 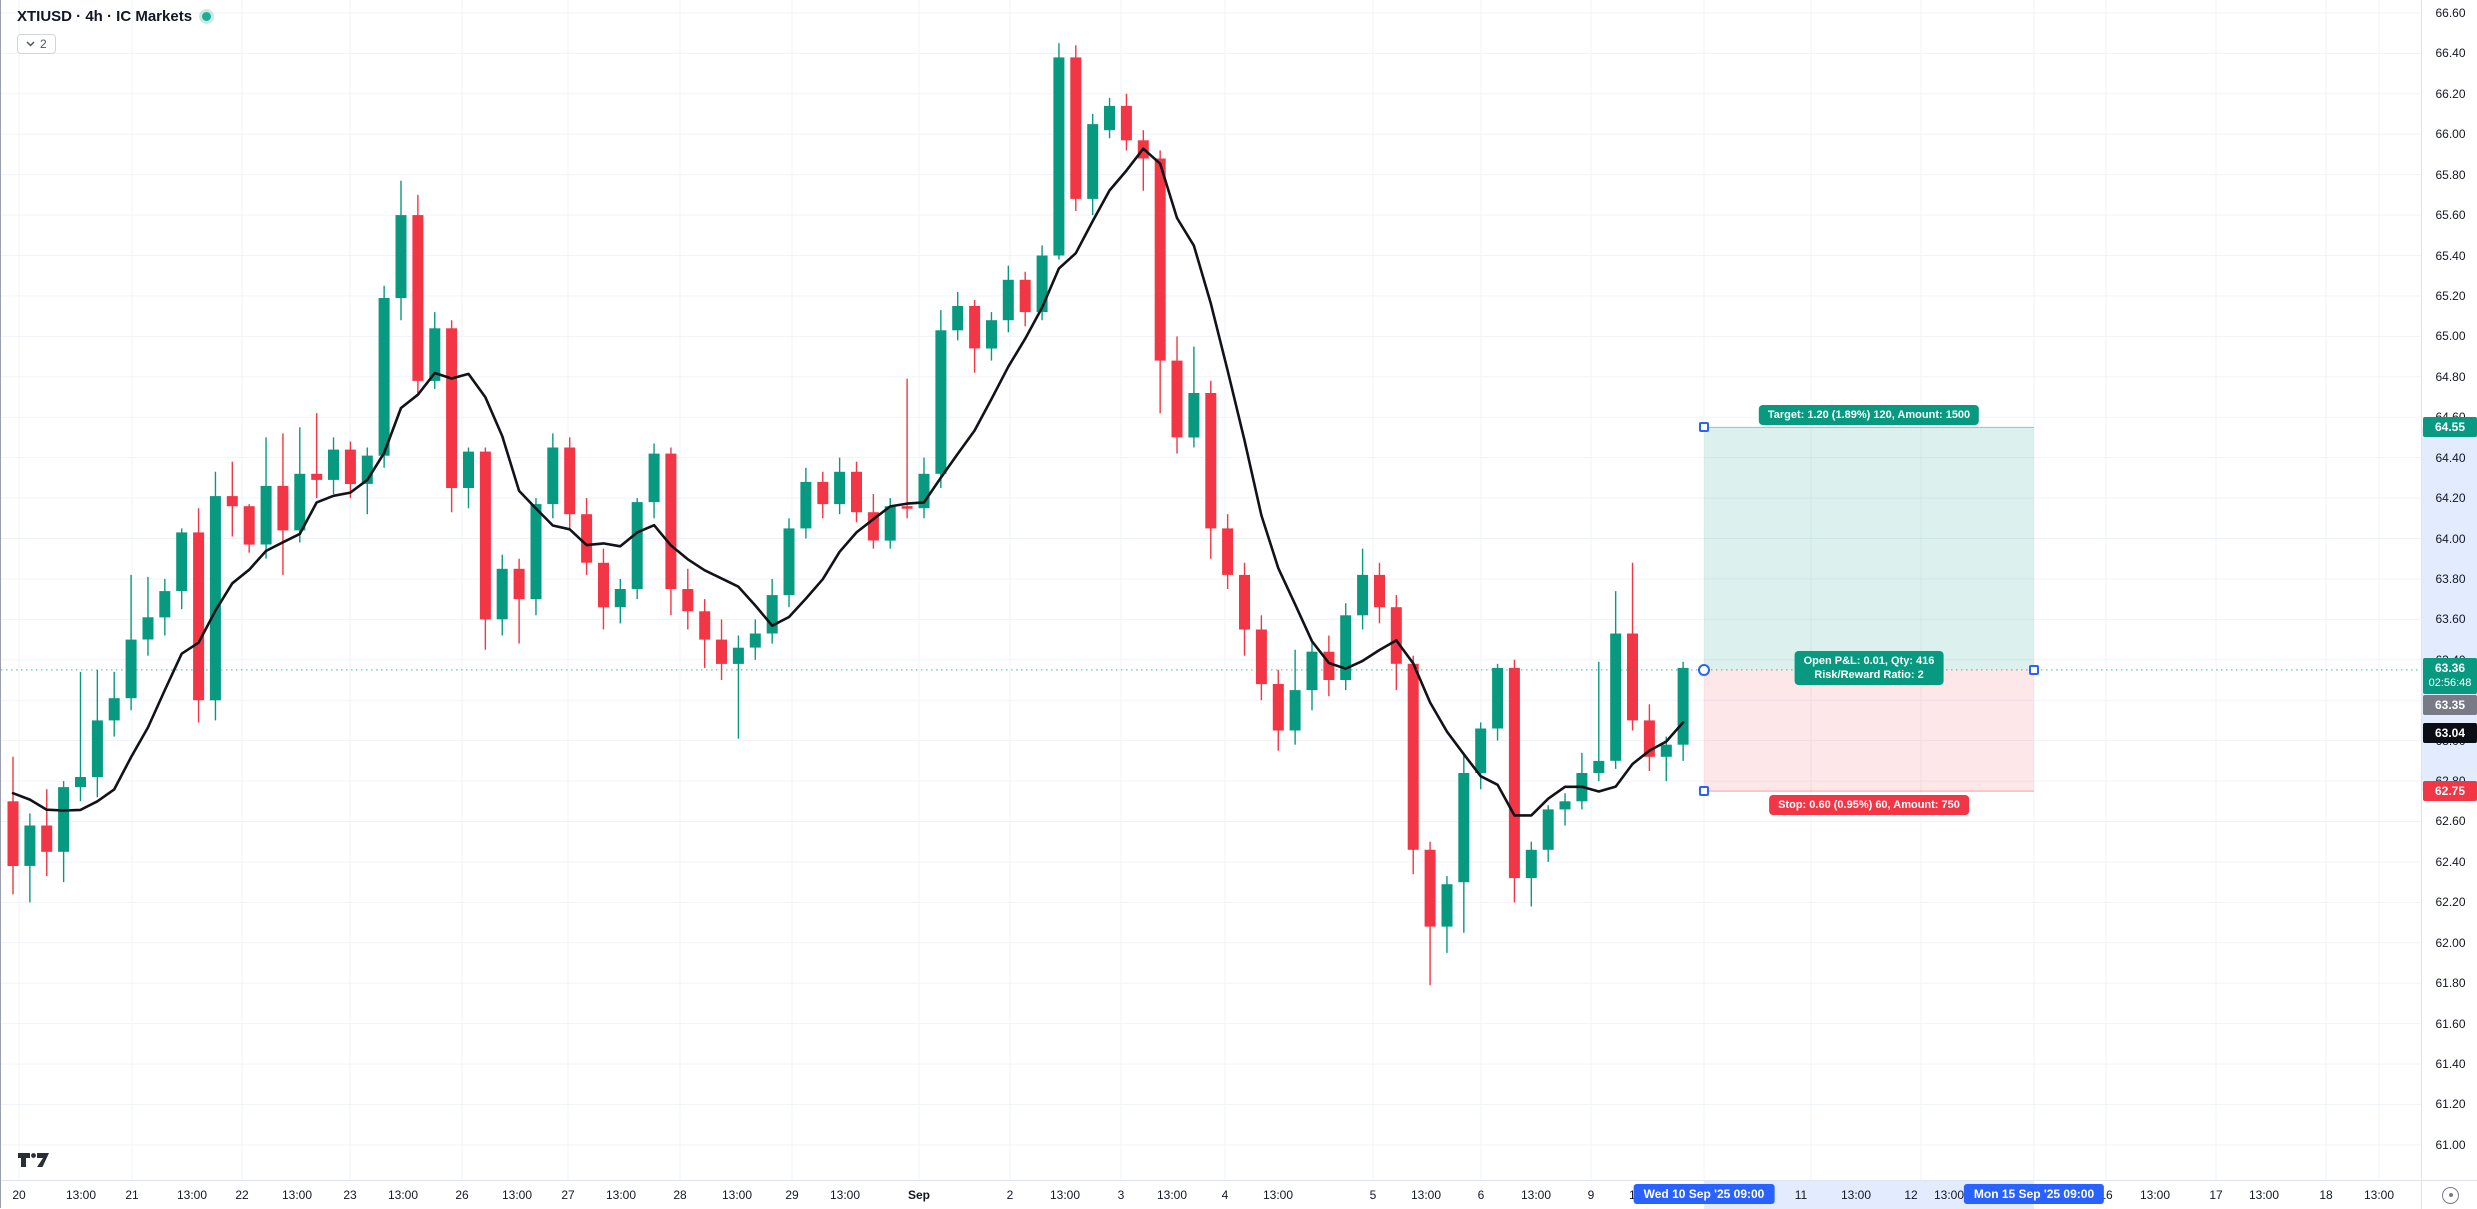 What do you see at coordinates (30, 44) in the screenshot?
I see `chevron-down-icon` at bounding box center [30, 44].